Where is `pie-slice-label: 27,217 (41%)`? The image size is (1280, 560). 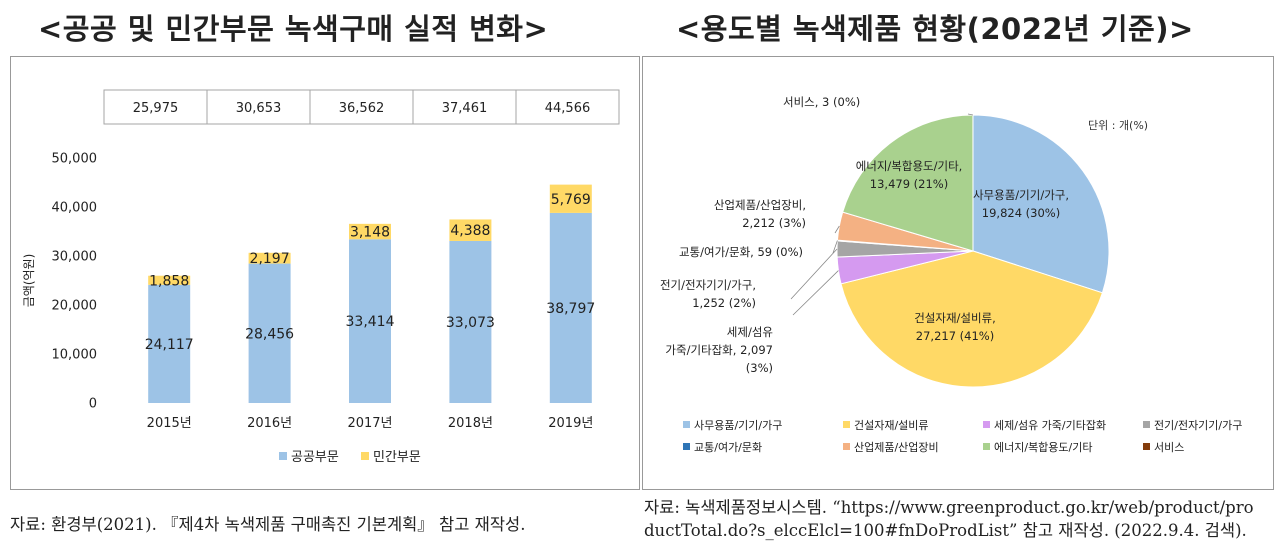
pie-slice-label: 27,217 (41%) is located at coordinates (955, 336).